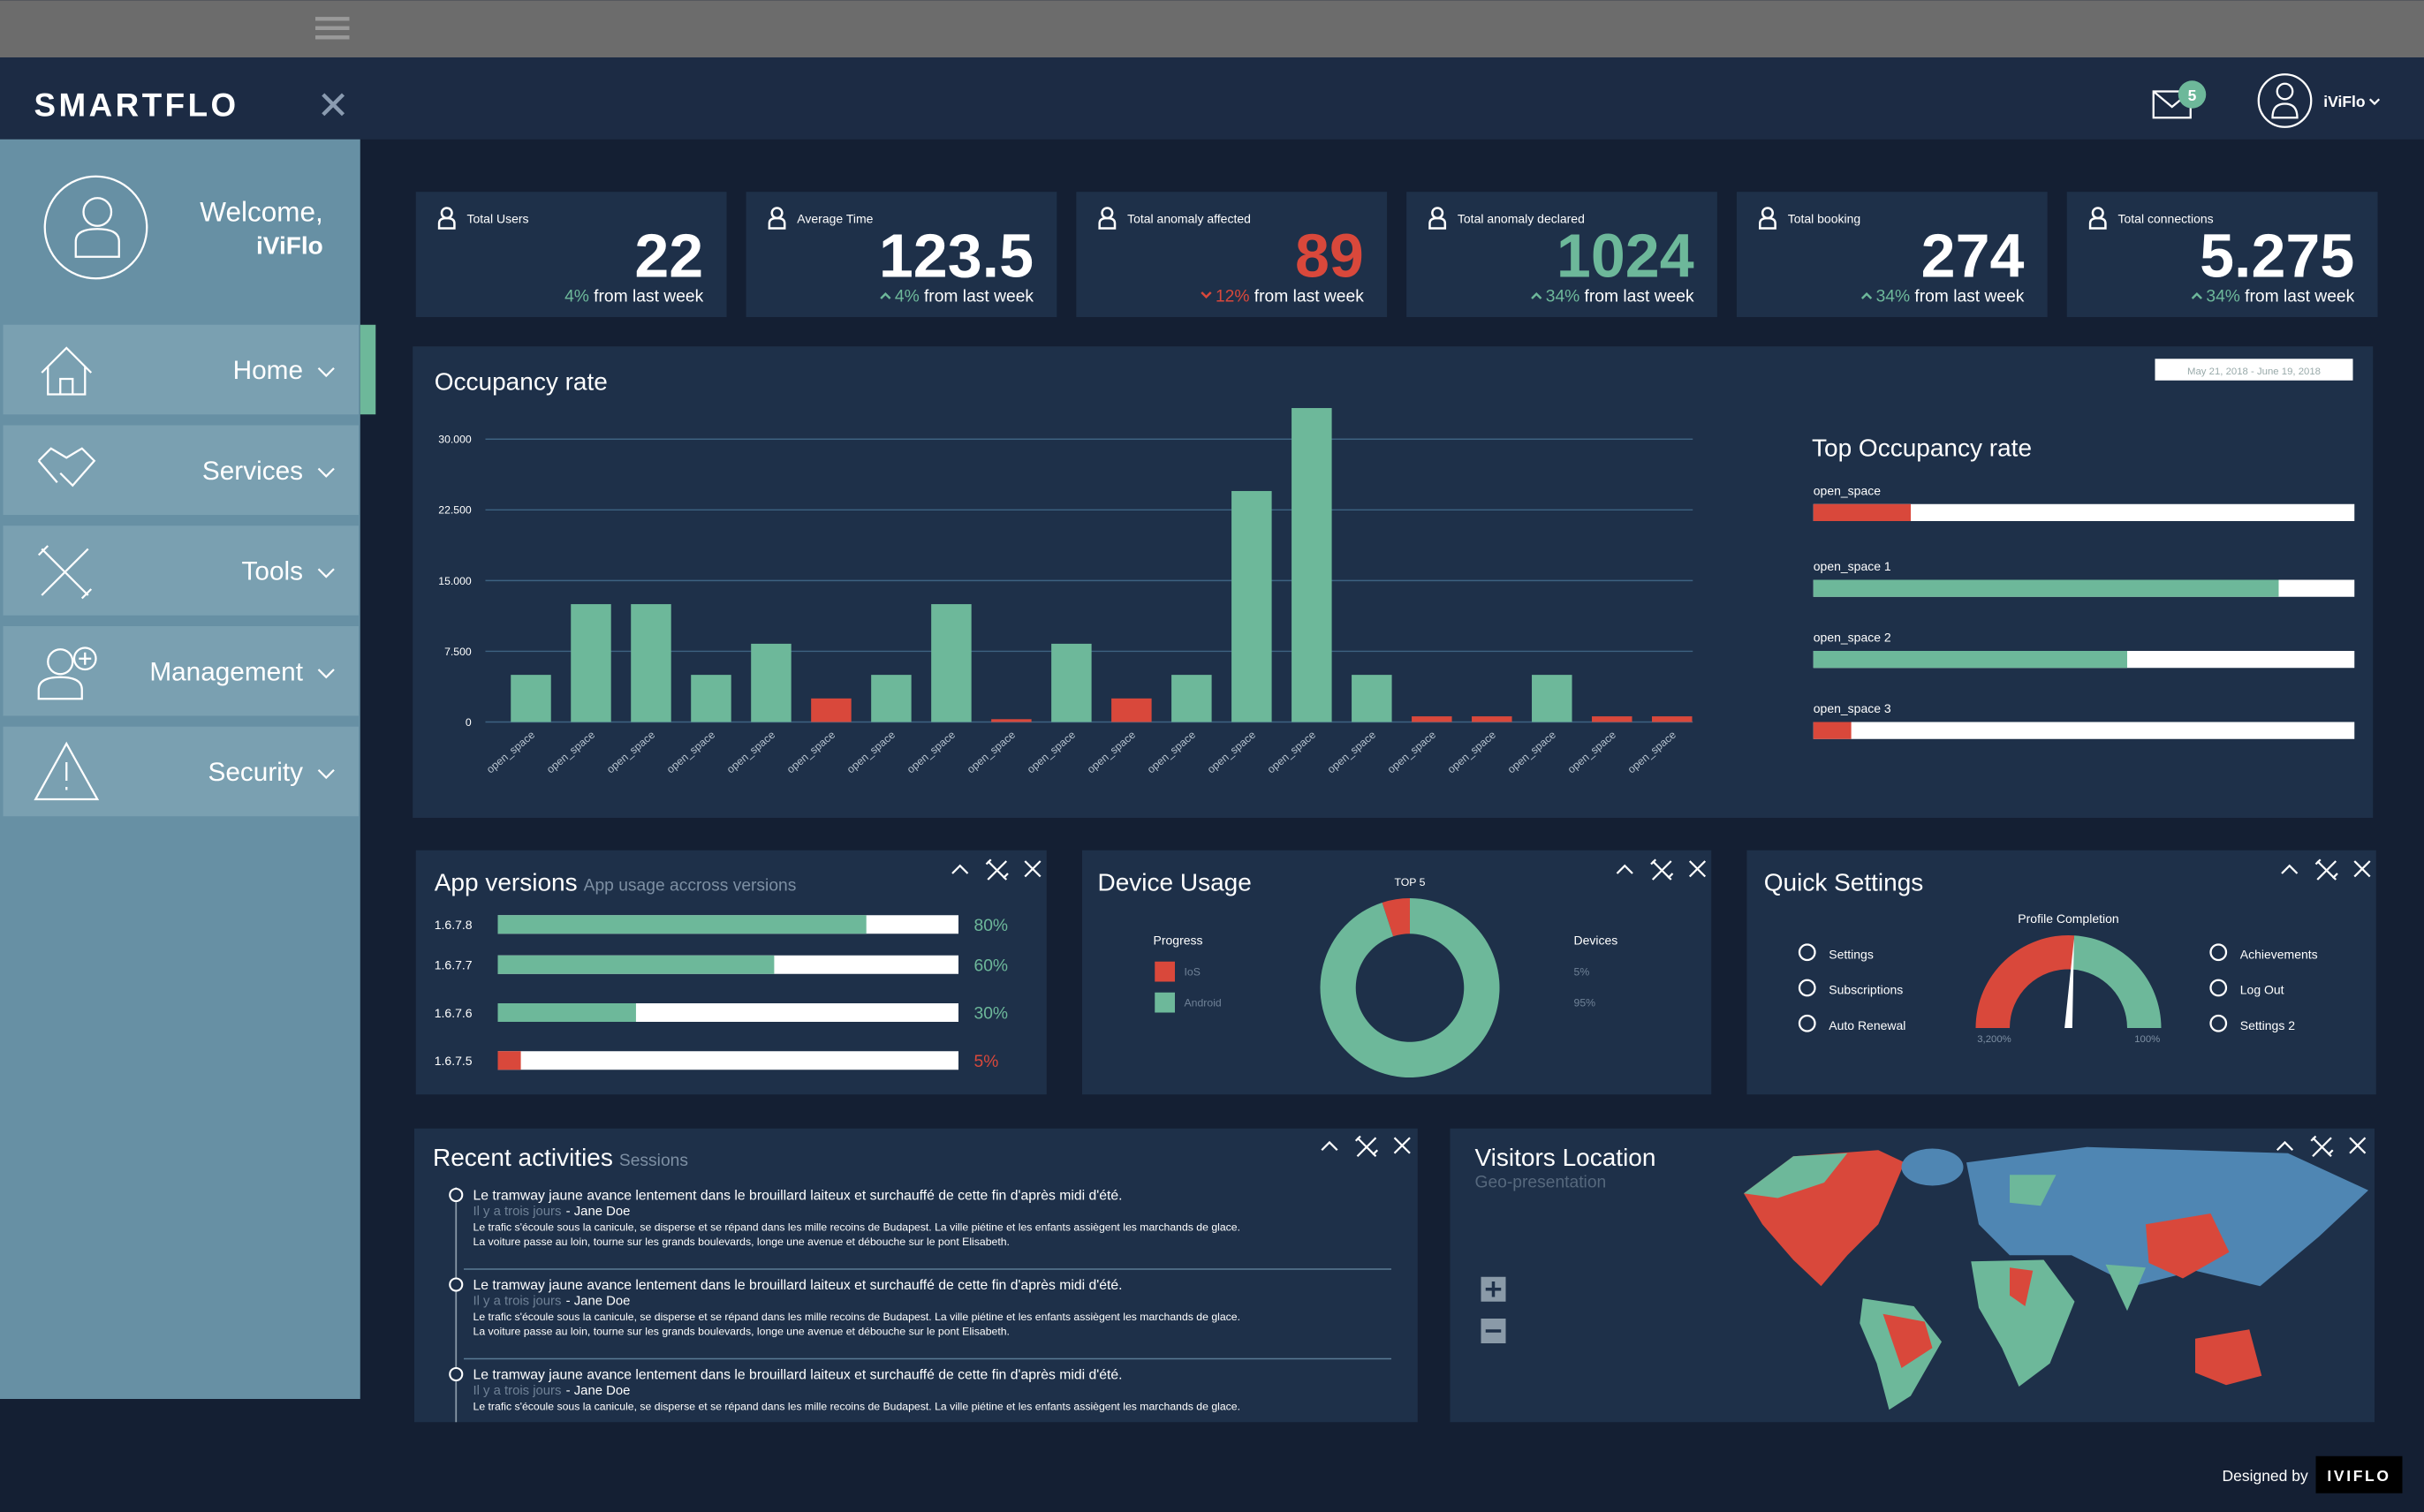 Image resolution: width=2424 pixels, height=1512 pixels. Describe the element at coordinates (1624, 869) in the screenshot. I see `collapse-icon` at that location.